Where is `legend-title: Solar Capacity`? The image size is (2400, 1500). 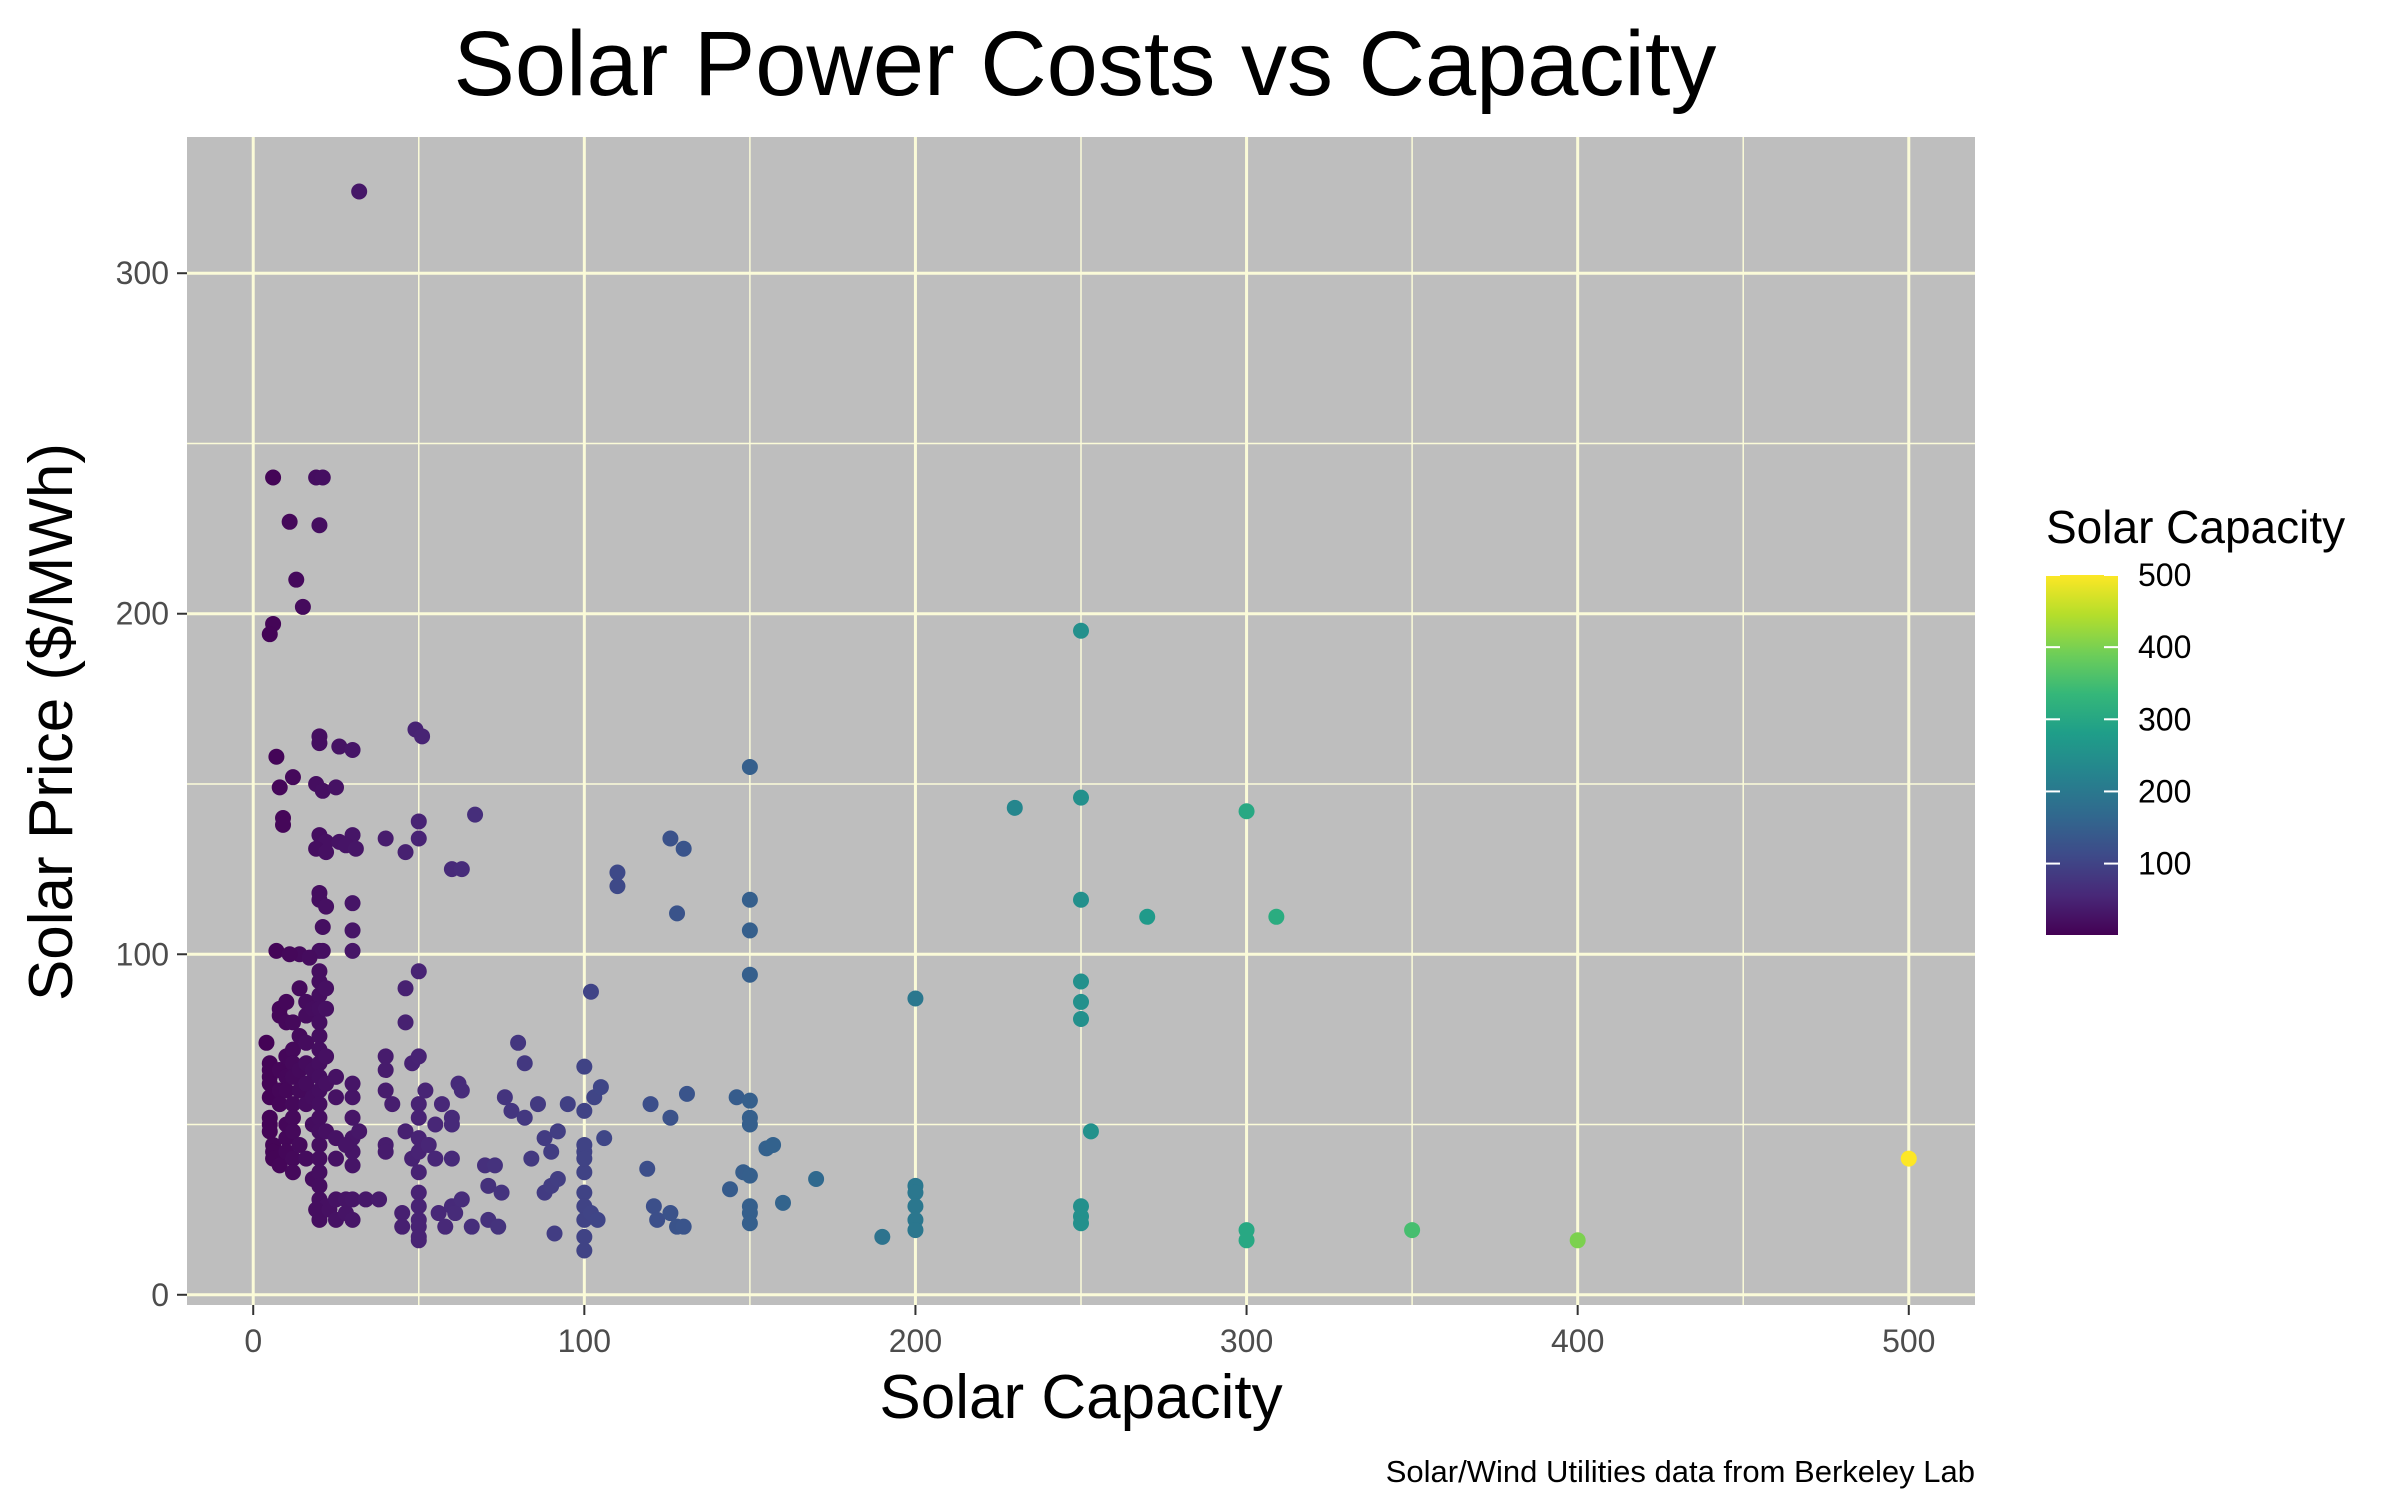 legend-title: Solar Capacity is located at coordinates (2195, 527).